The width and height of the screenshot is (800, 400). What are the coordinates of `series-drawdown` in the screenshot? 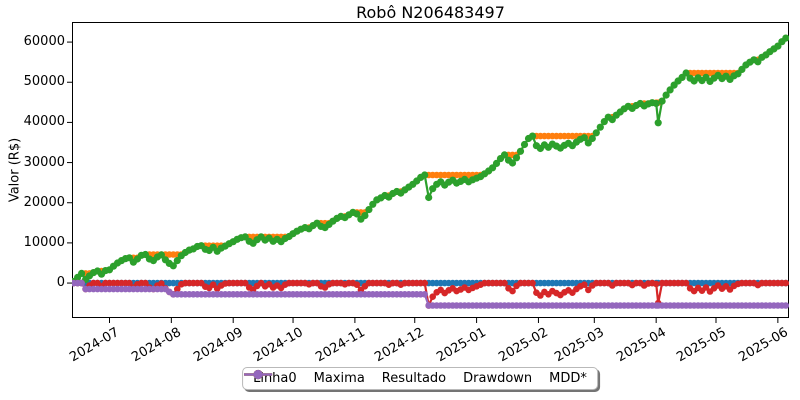 It's located at (430, 294).